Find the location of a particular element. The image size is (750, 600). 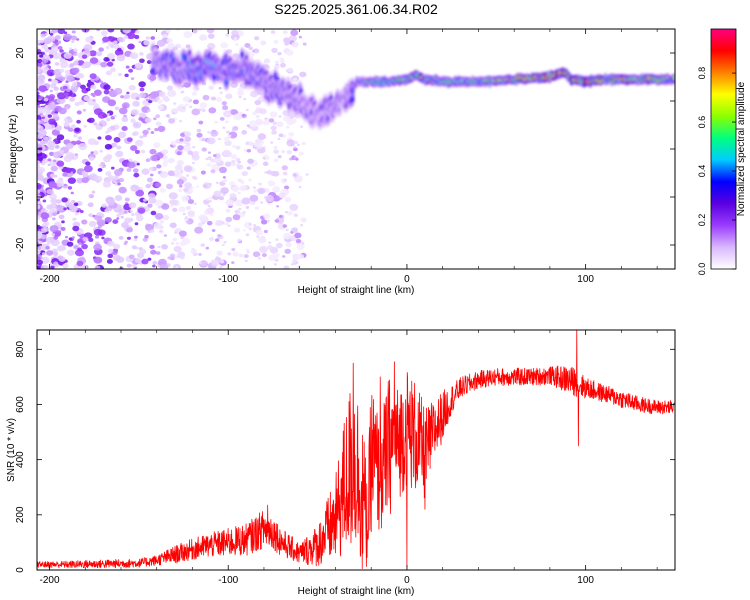

chart-title: S225.2025.361.06.34.R02 is located at coordinates (356, 9).